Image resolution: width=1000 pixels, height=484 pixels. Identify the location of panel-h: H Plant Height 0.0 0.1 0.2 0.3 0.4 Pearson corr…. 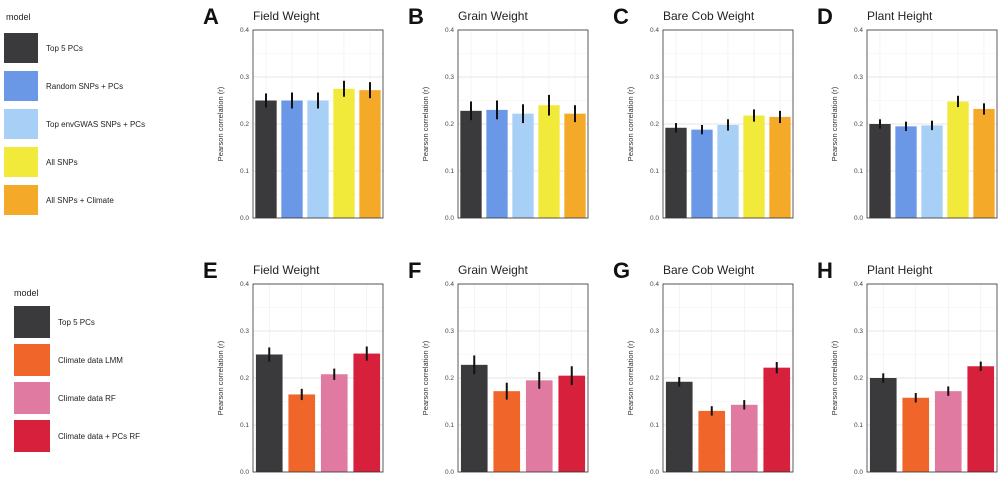
(907, 367).